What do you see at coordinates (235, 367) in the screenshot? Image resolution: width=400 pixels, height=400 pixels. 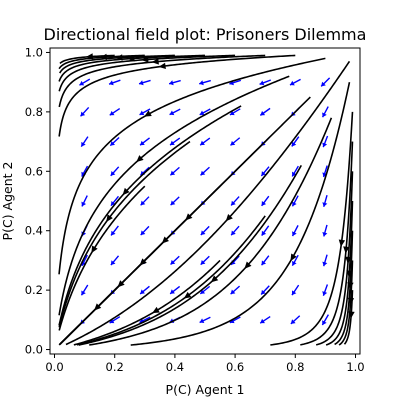 I see `x-tick-label: 0.6` at bounding box center [235, 367].